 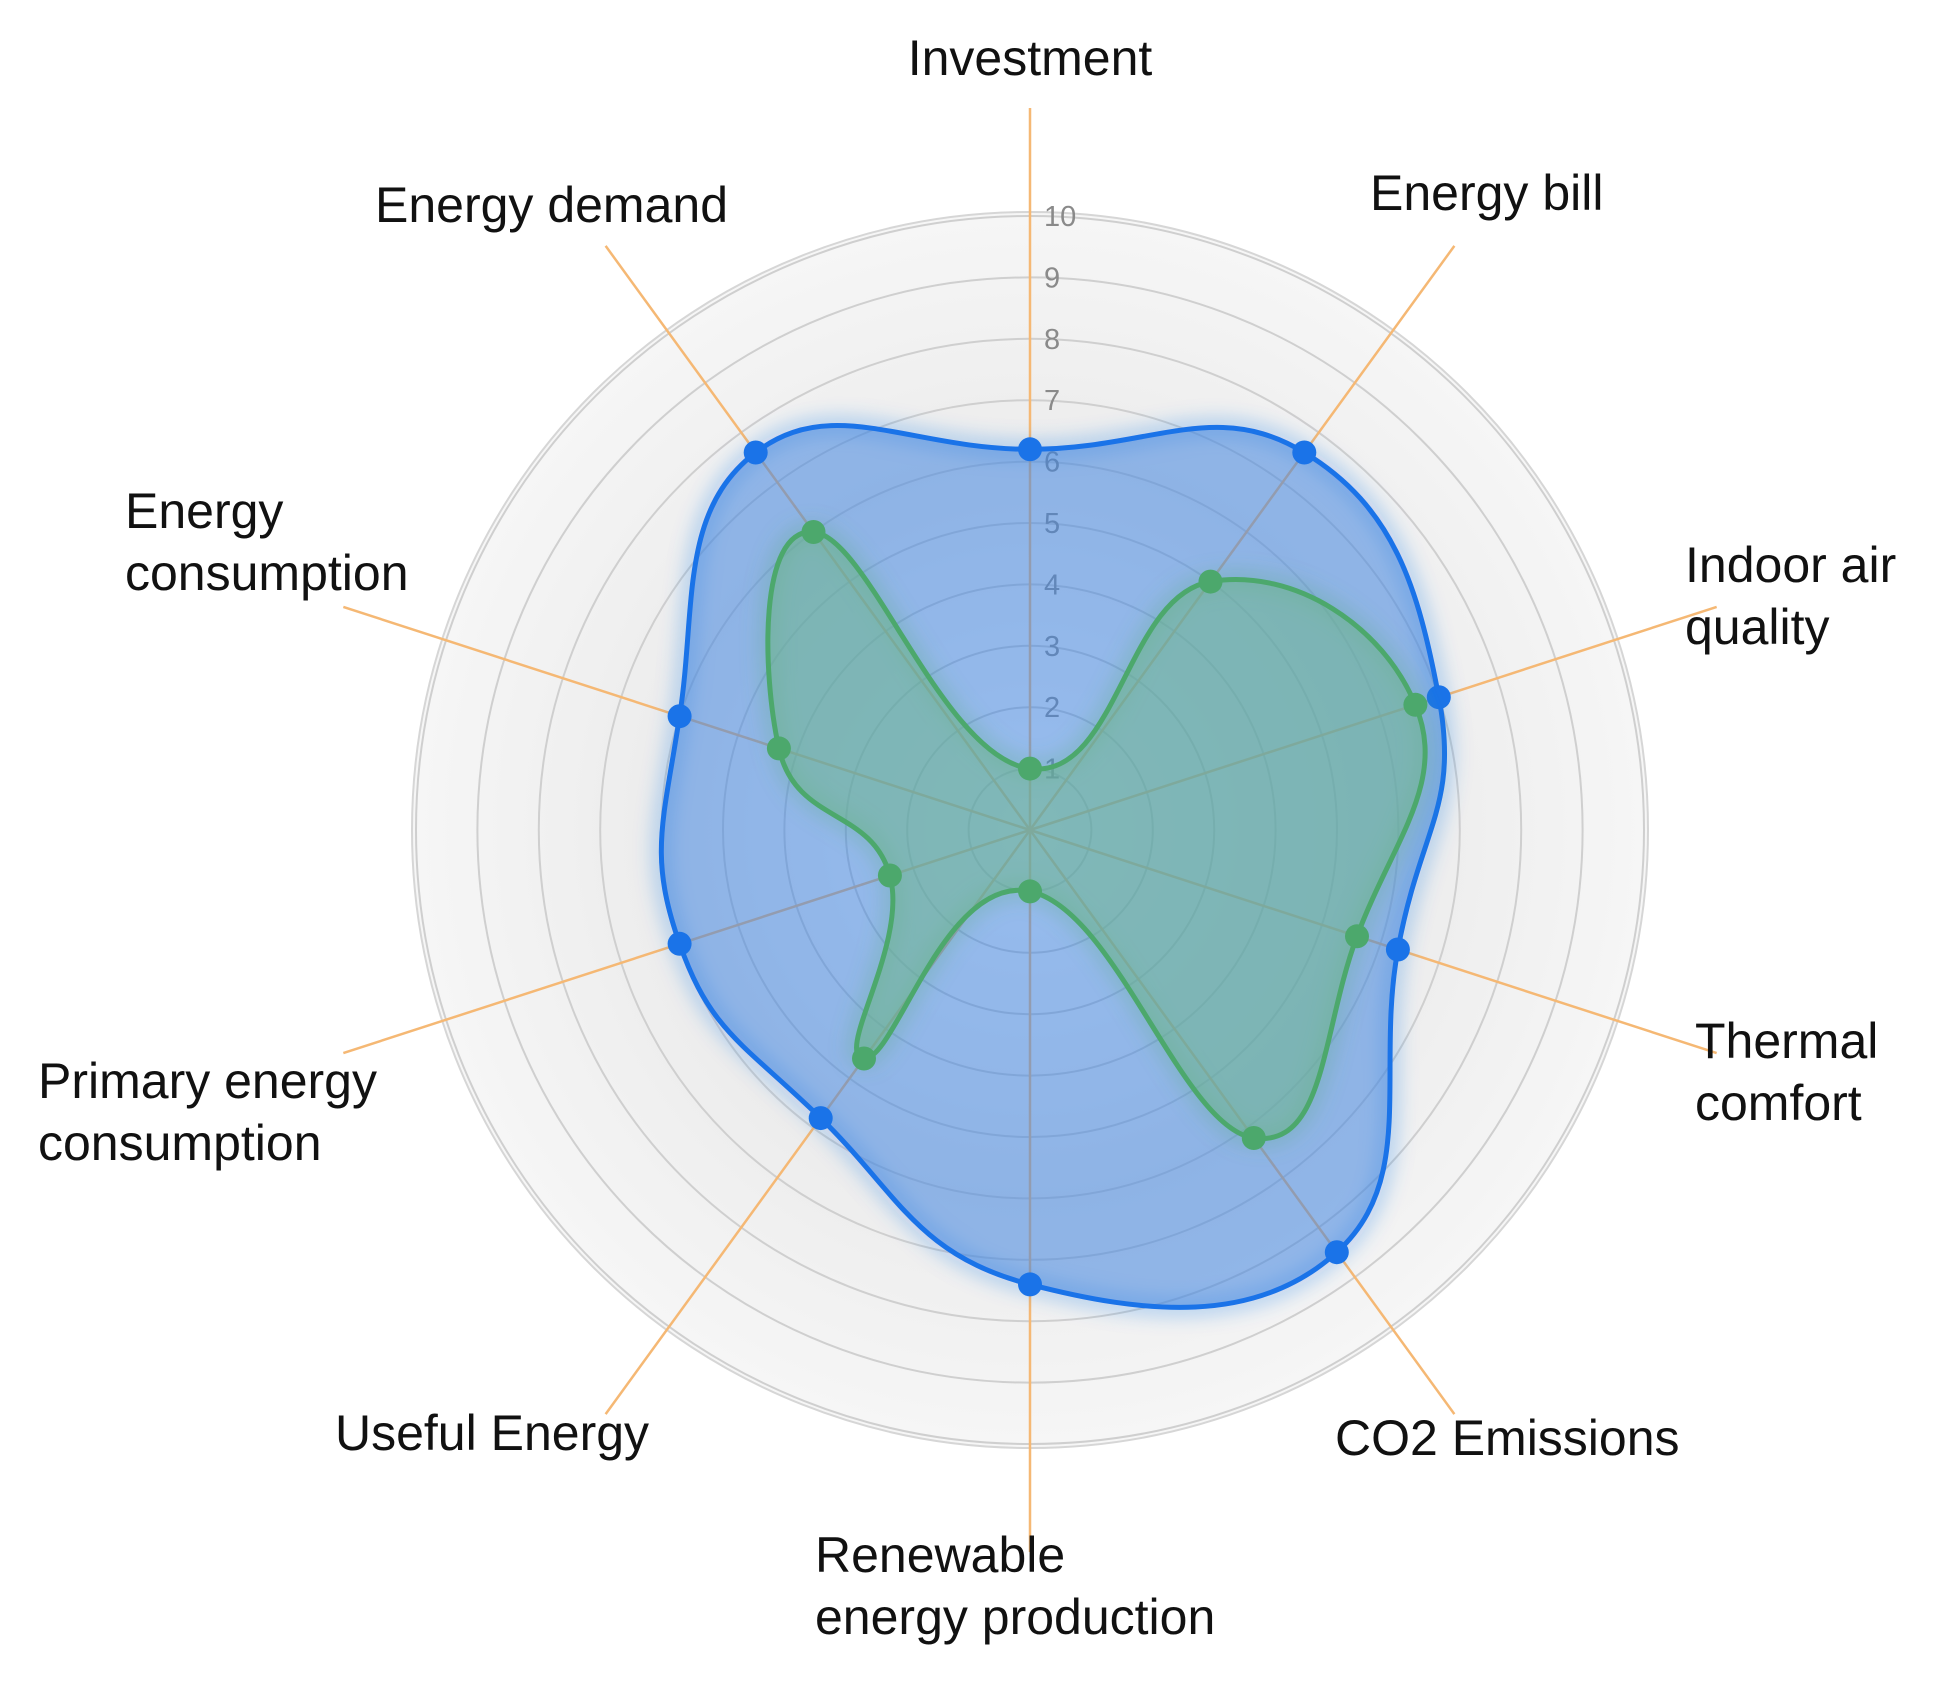 I want to click on axis-label-6: Useful Energy, so click(x=492, y=1433).